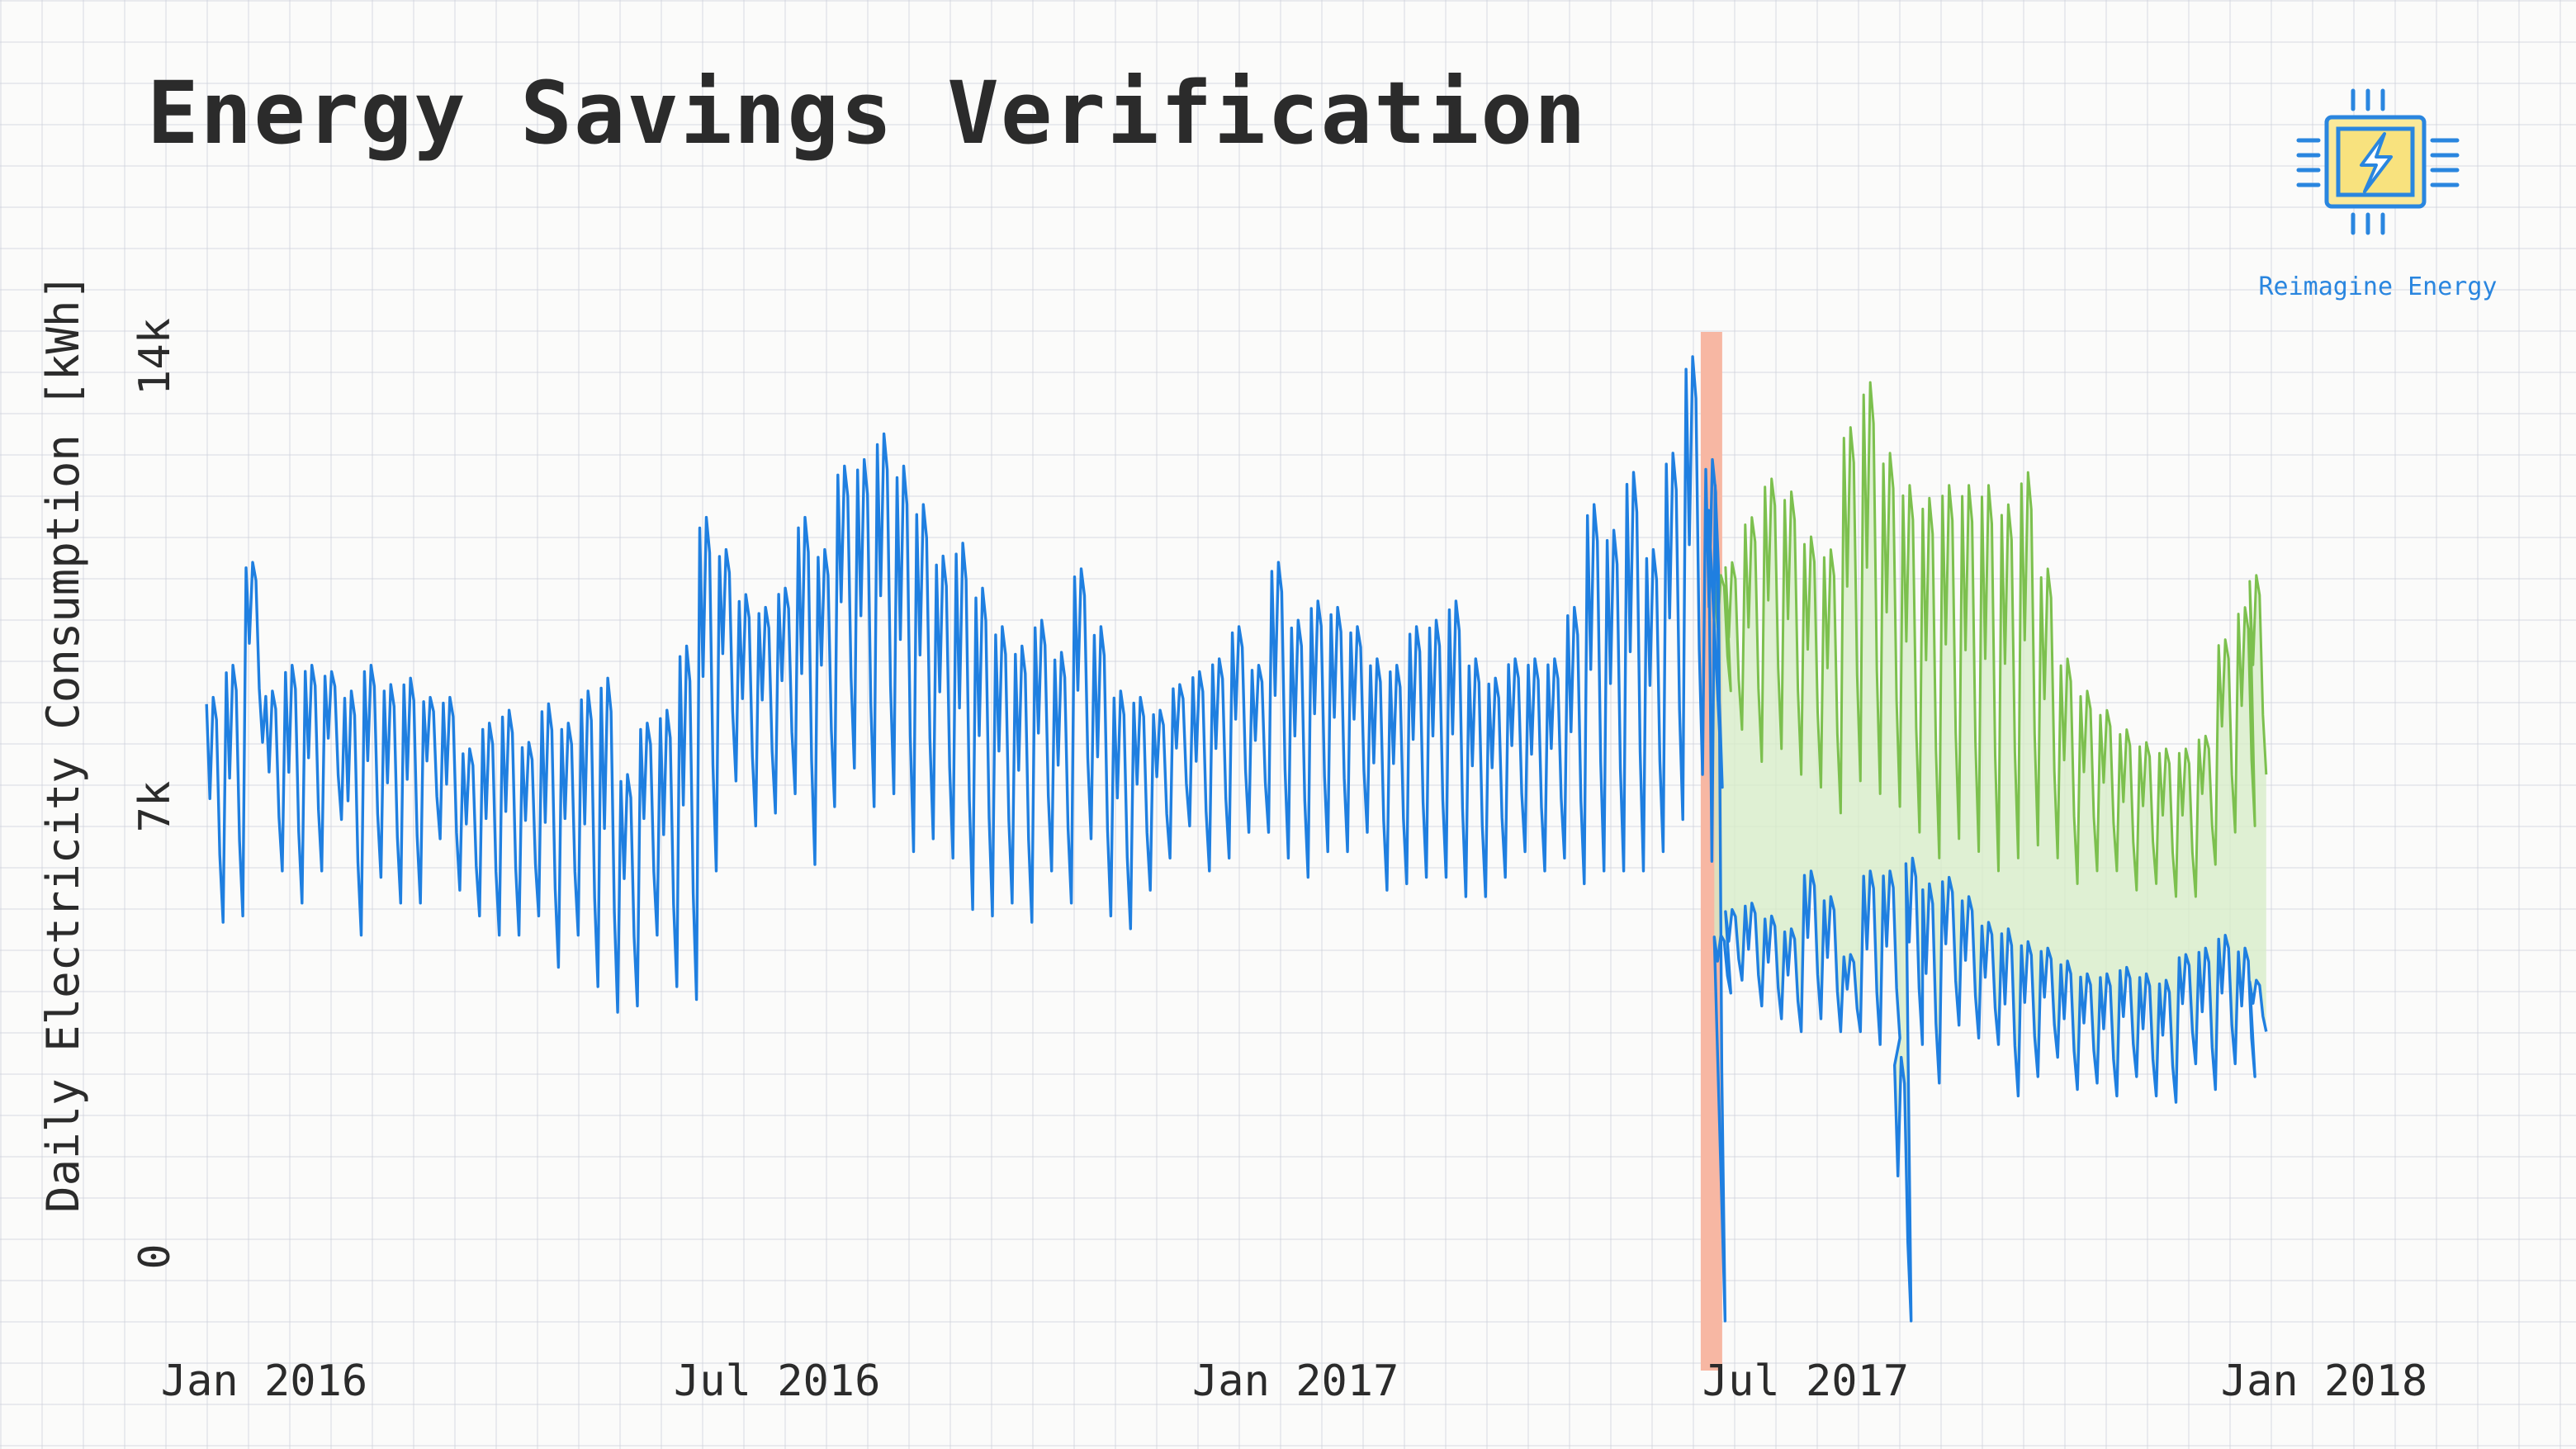 Image resolution: width=2576 pixels, height=1449 pixels. What do you see at coordinates (1805, 1381) in the screenshot?
I see `x-tick-label: Jul 2017` at bounding box center [1805, 1381].